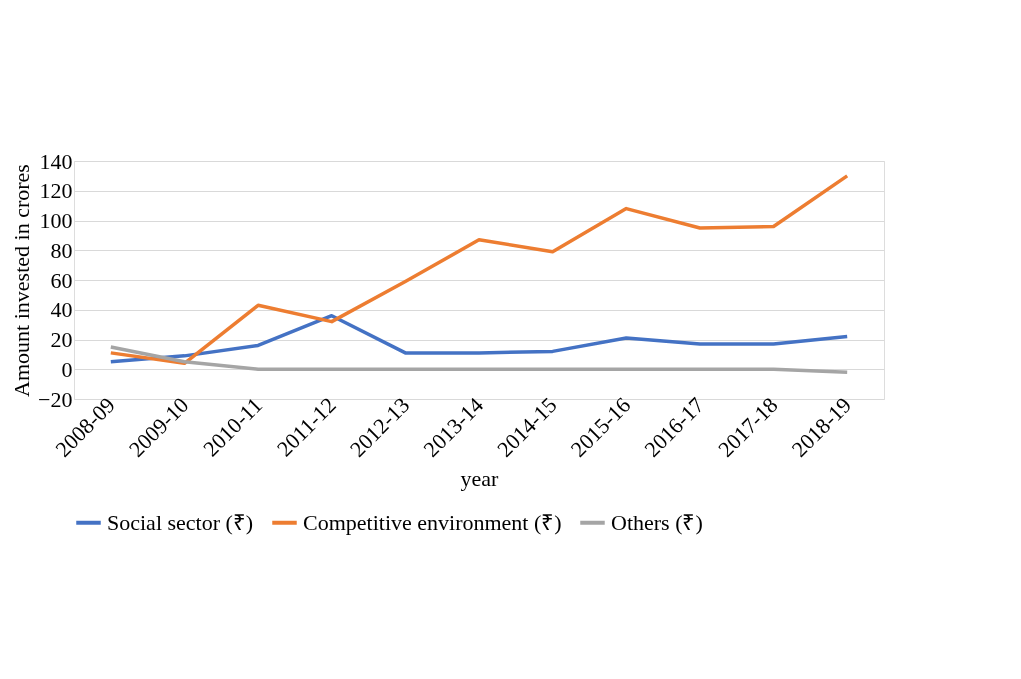 The height and width of the screenshot is (679, 1021). Describe the element at coordinates (67, 369) in the screenshot. I see `y-tick-label: 0` at that location.